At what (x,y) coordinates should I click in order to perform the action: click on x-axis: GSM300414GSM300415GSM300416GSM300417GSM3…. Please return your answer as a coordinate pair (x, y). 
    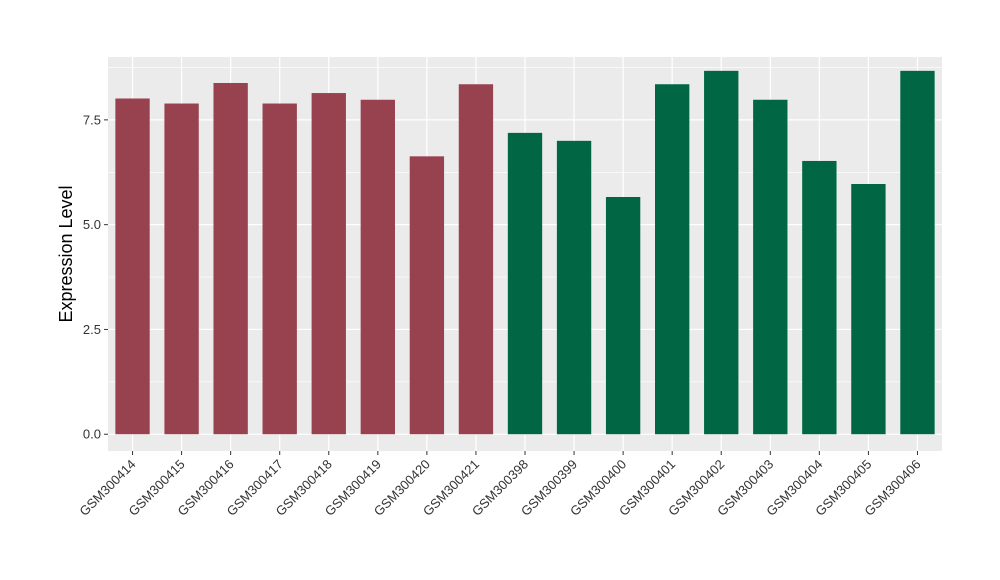
    Looking at the image, I should click on (500, 485).